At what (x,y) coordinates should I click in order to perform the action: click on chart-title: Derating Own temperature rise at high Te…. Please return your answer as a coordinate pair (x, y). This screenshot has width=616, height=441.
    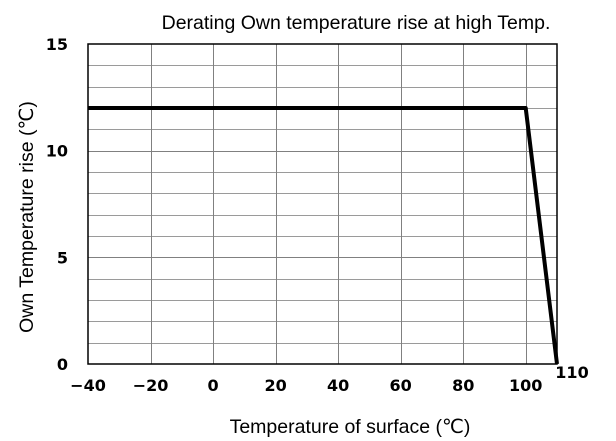
    Looking at the image, I should click on (356, 23).